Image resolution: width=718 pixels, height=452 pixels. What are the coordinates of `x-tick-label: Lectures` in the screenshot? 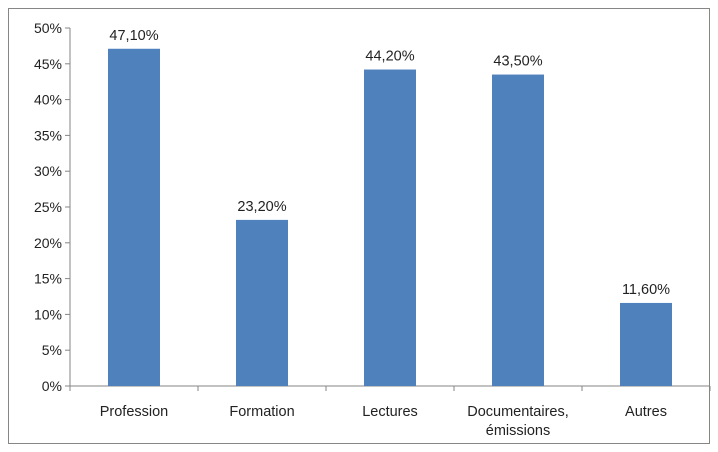 It's located at (390, 412).